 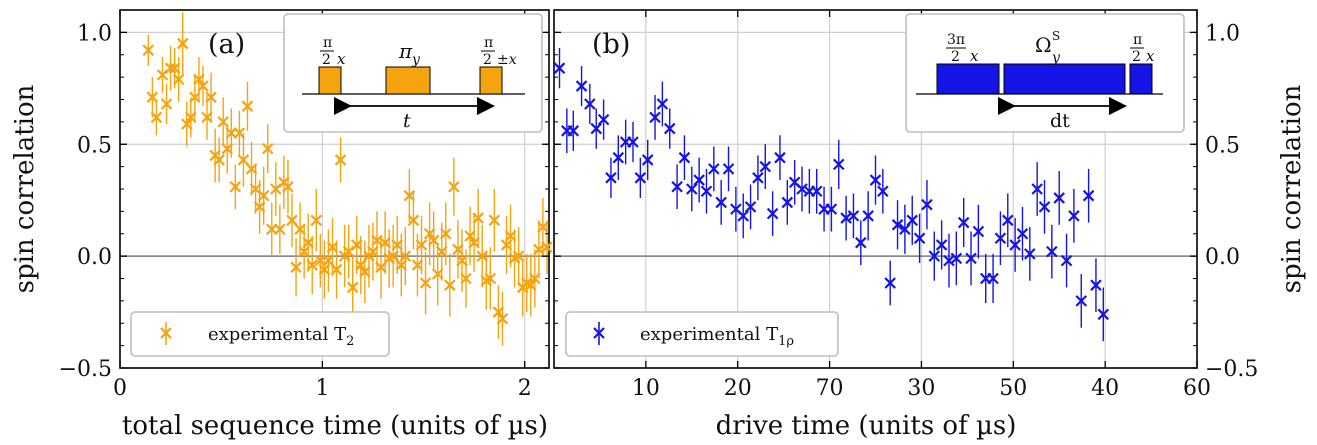 What do you see at coordinates (611, 44) in the screenshot?
I see `panel-b-label: (b)` at bounding box center [611, 44].